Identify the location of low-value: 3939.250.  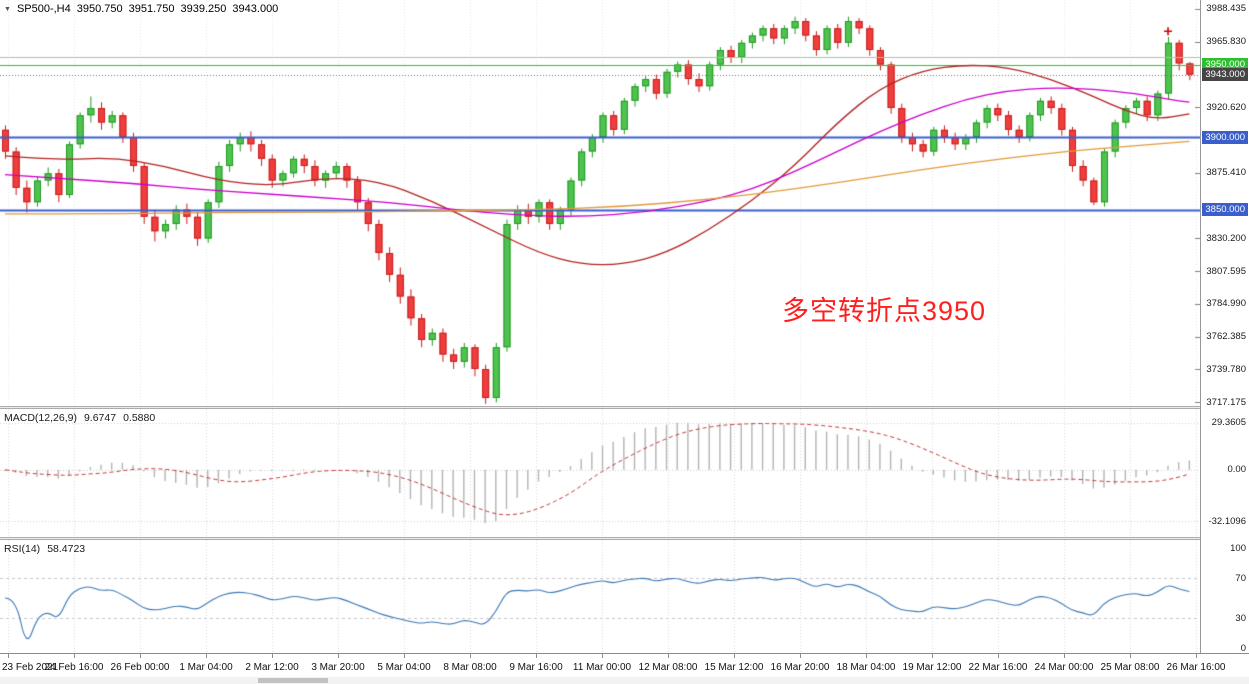
(203, 9).